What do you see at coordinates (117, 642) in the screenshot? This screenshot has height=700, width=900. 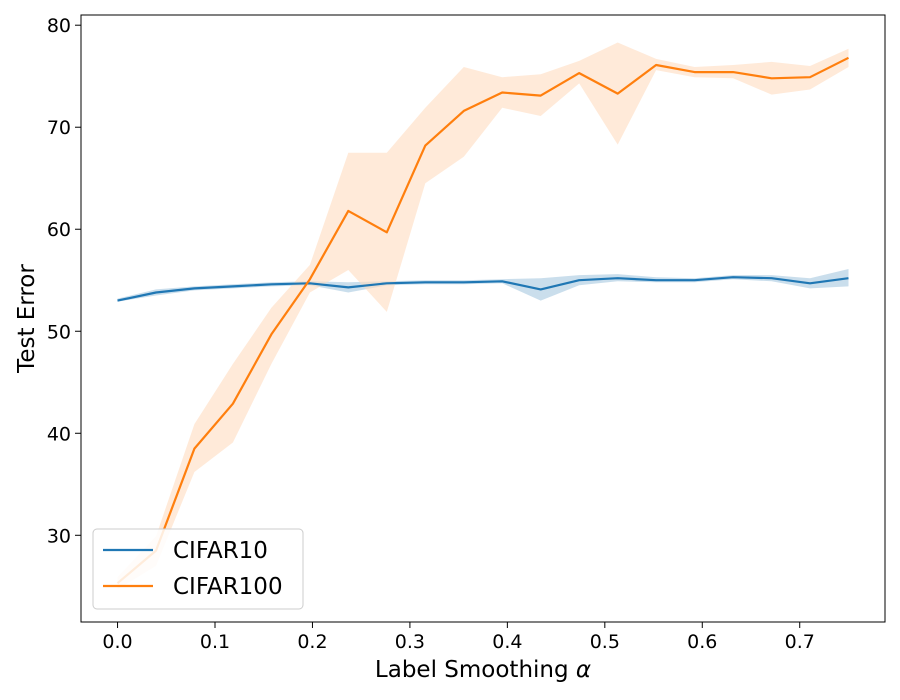 I see `x-tick-label: 0.0` at bounding box center [117, 642].